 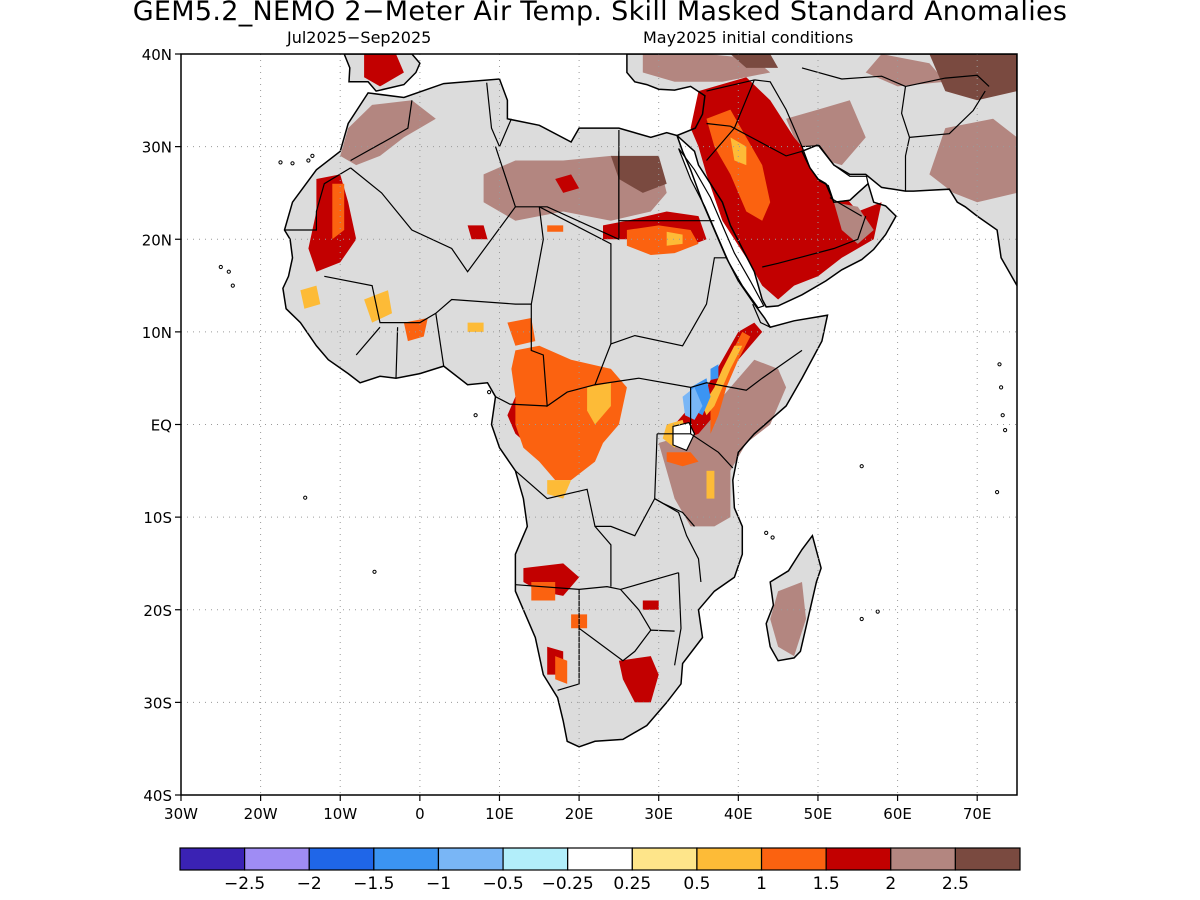 What do you see at coordinates (181, 814) in the screenshot?
I see `lon-tick-label: 30W` at bounding box center [181, 814].